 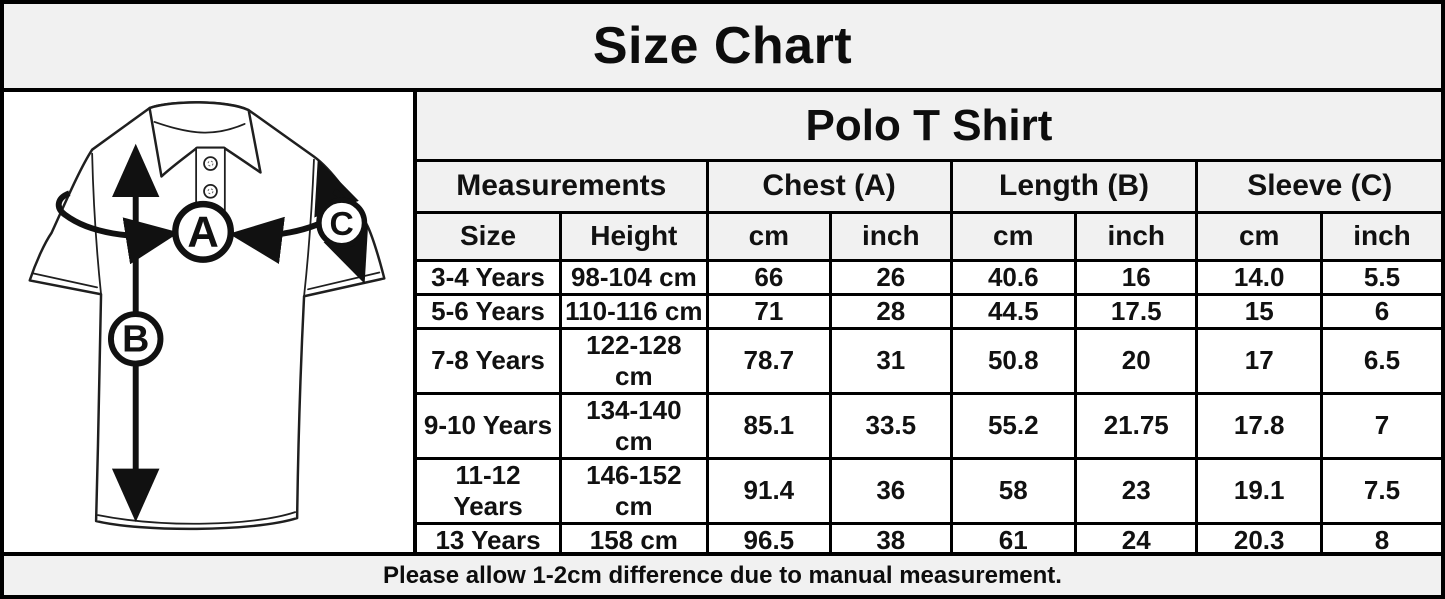 What do you see at coordinates (634, 236) in the screenshot?
I see `col-header-height: Height` at bounding box center [634, 236].